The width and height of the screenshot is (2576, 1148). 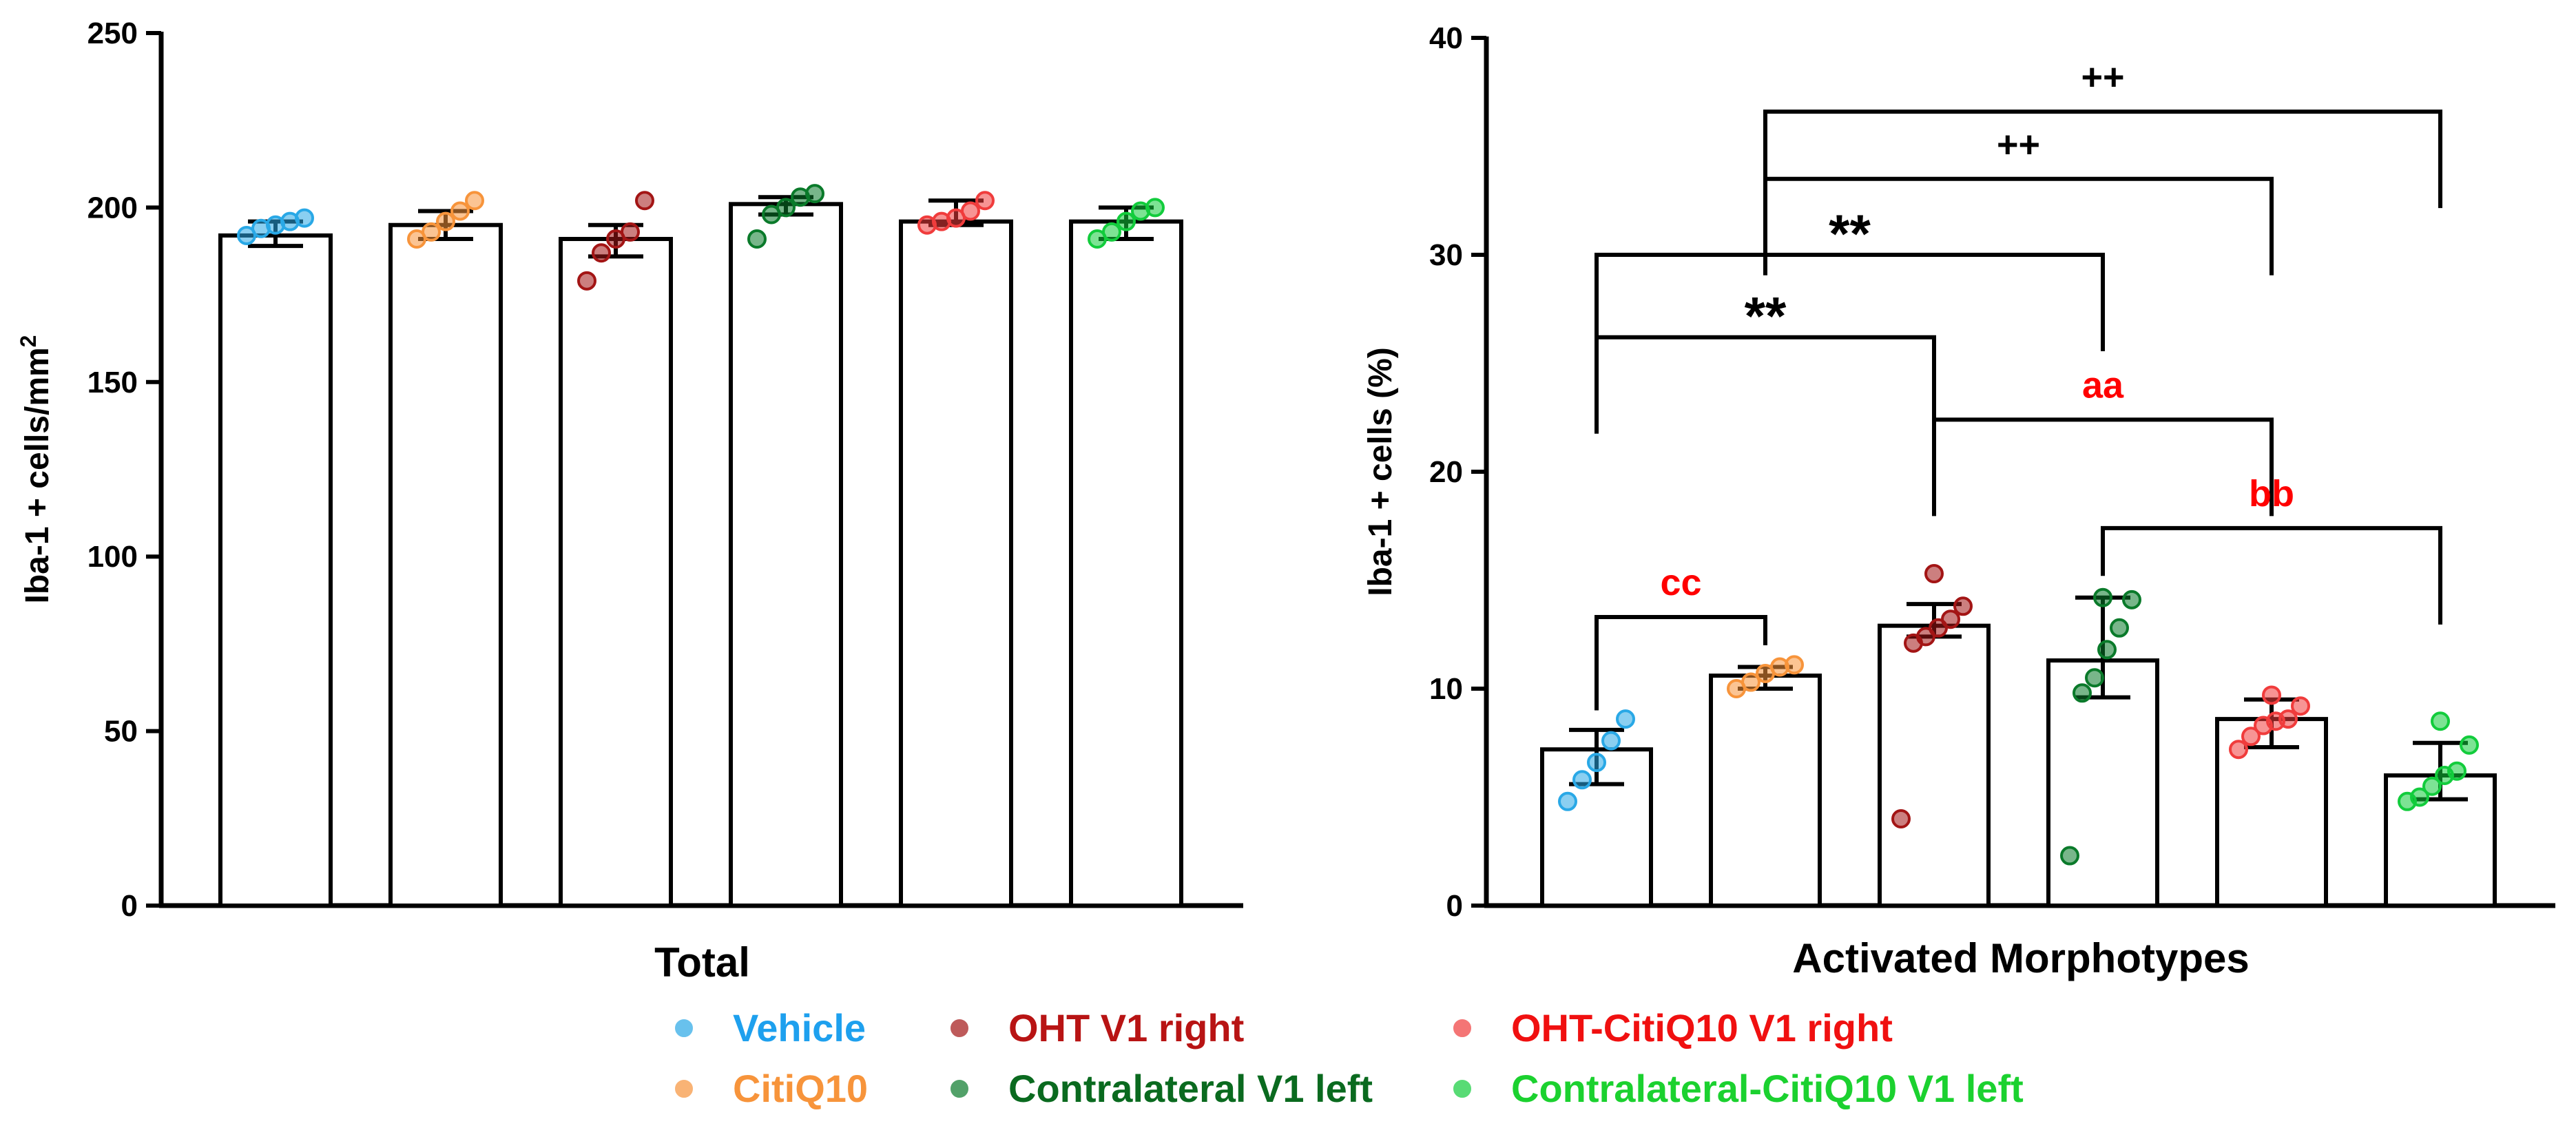 I want to click on activated-bar-citiq10, so click(x=1765, y=791).